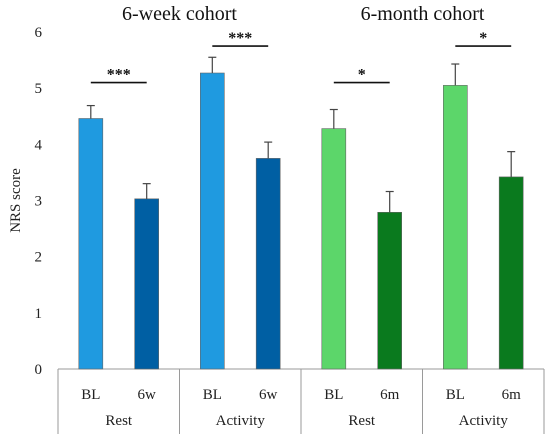  What do you see at coordinates (423, 14) in the screenshot?
I see `cohort-title: 6-month cohort` at bounding box center [423, 14].